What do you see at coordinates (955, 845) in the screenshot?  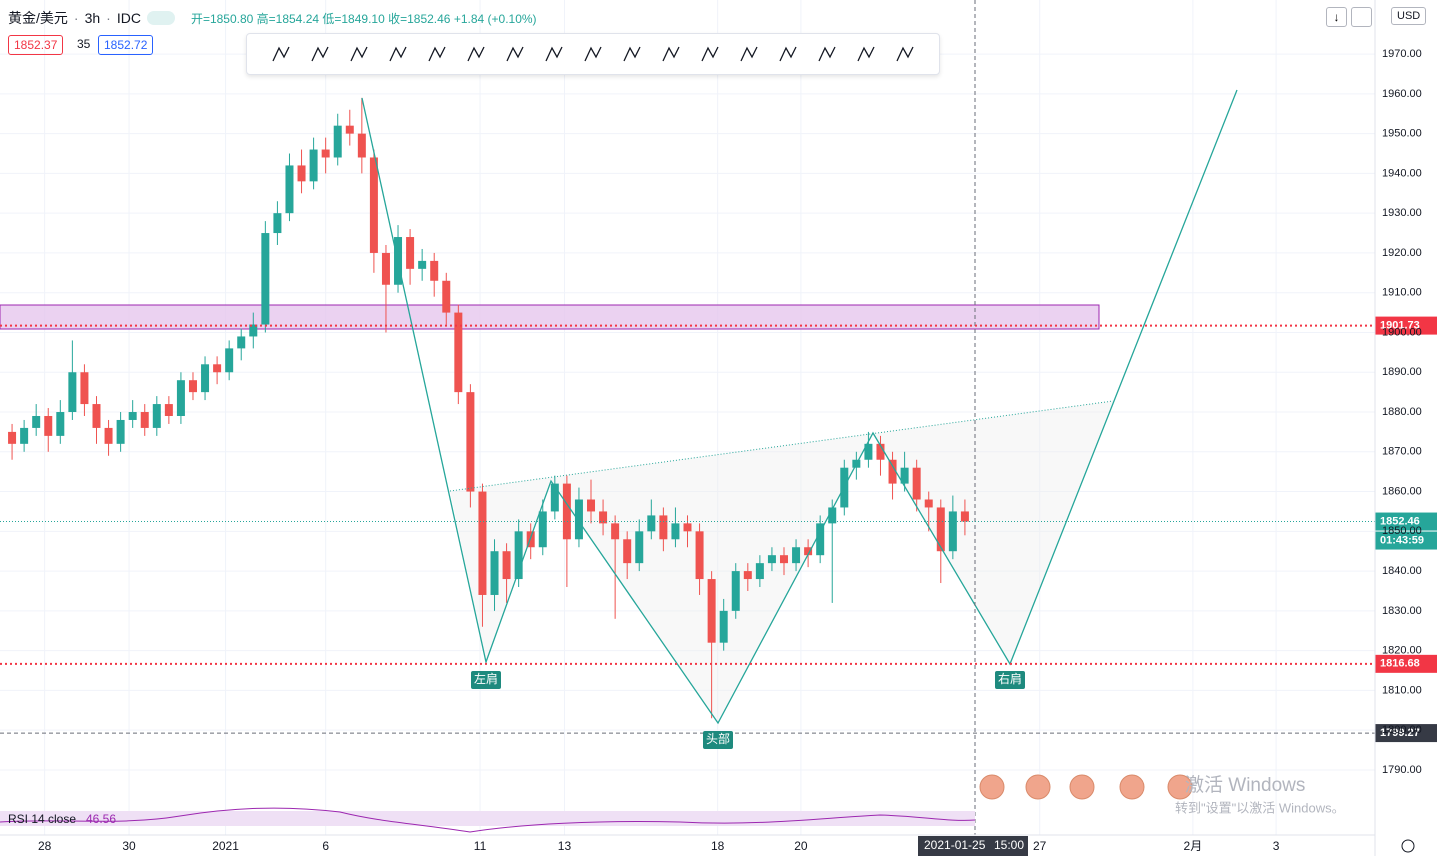 I see `crosshair-date: 2021-01-25` at bounding box center [955, 845].